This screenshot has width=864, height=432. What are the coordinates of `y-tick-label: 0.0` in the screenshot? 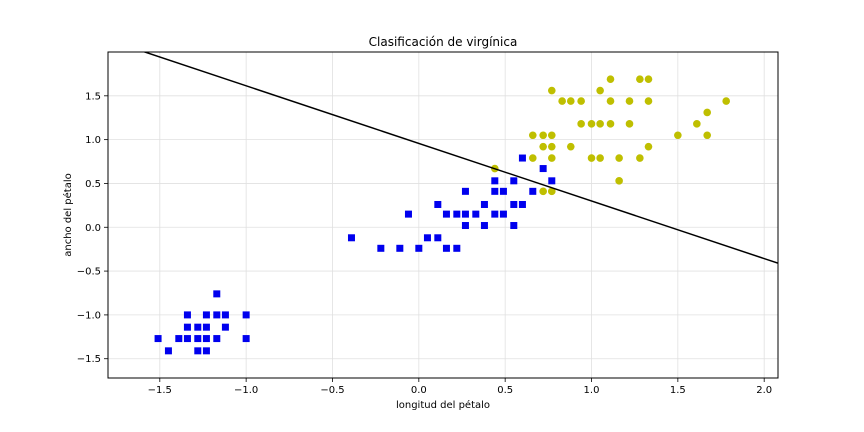 It's located at (93, 228).